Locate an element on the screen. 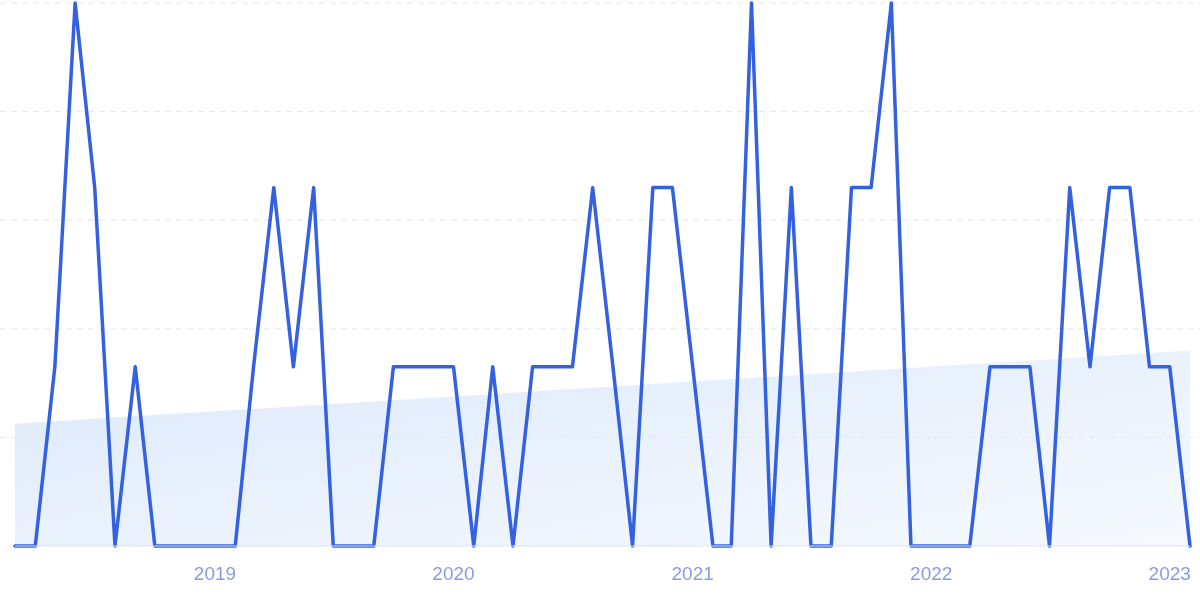 Image resolution: width=1200 pixels, height=599 pixels. x-tick-label: 2020 is located at coordinates (453, 573).